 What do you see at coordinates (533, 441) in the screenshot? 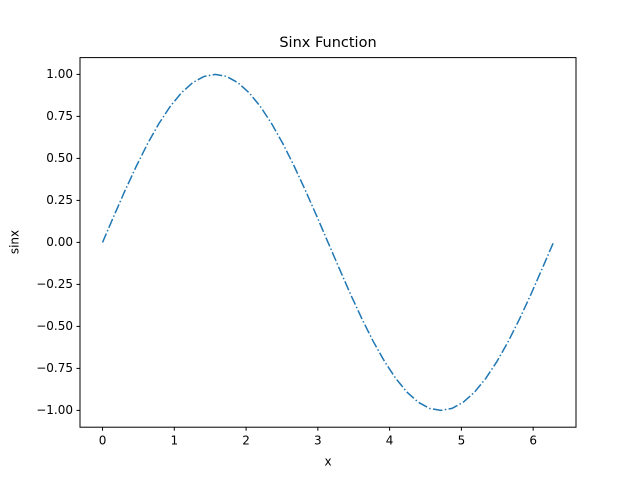
I see `x-tick-label: 6` at bounding box center [533, 441].